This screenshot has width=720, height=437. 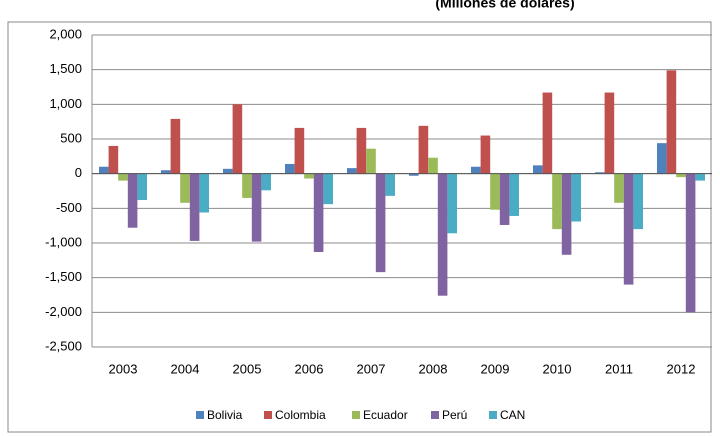 What do you see at coordinates (63, 276) in the screenshot?
I see `y-tick-label: -1,500` at bounding box center [63, 276].